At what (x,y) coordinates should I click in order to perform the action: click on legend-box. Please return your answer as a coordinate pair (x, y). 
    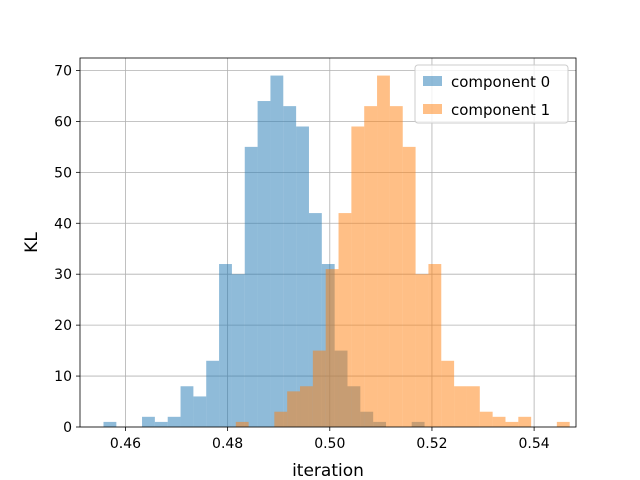
    Looking at the image, I should click on (491, 94).